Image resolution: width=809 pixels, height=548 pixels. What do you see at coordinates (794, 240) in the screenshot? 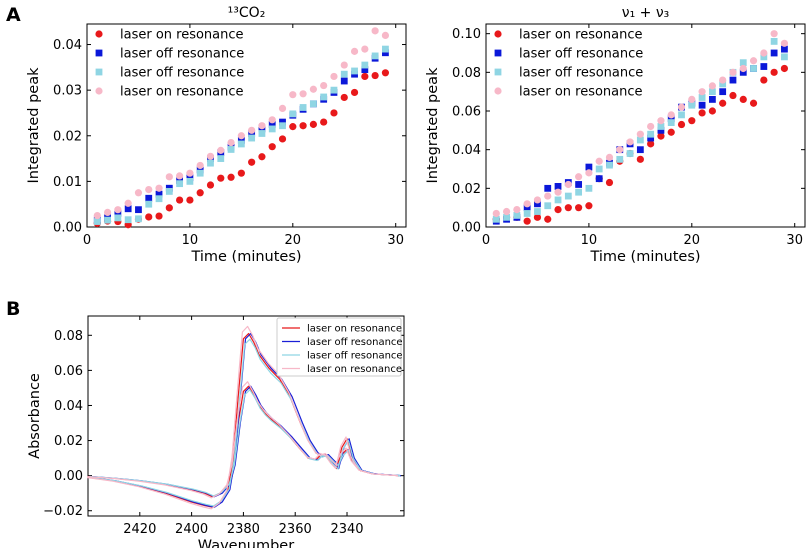
I see `x-tick-label: 30` at bounding box center [794, 240].